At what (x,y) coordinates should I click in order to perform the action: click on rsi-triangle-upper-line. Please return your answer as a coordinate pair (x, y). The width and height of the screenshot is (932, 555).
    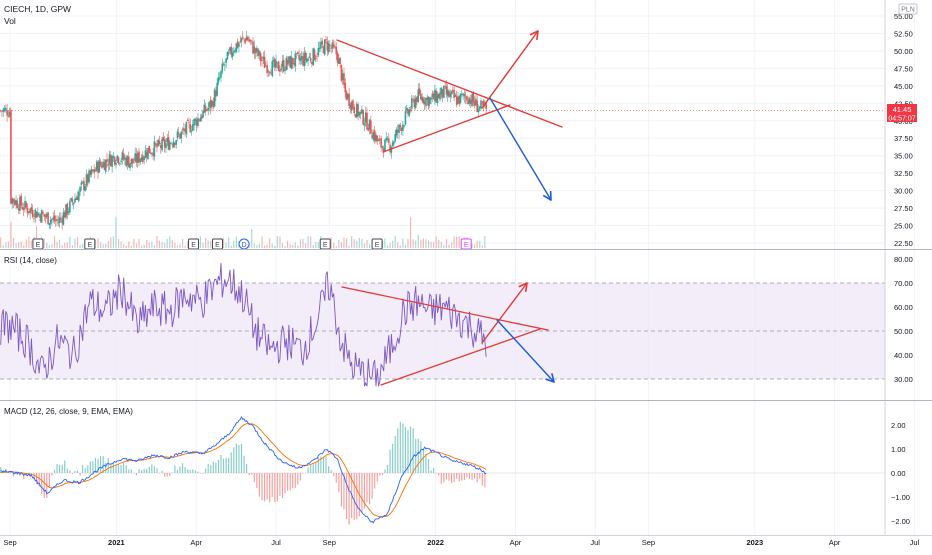
    Looking at the image, I should click on (445, 308).